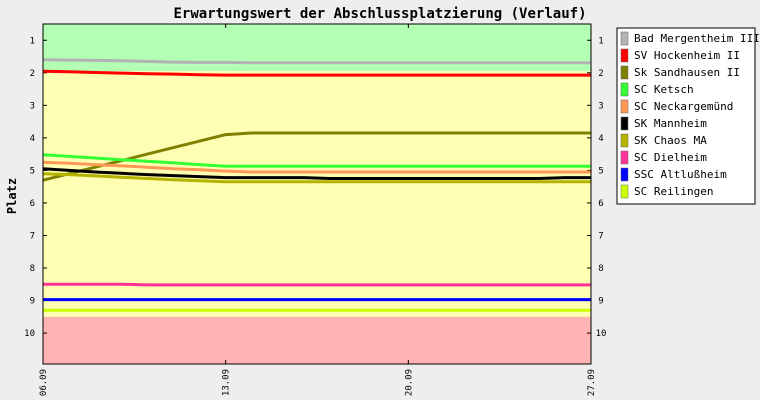  Describe the element at coordinates (32, 106) in the screenshot. I see `y-tick-label-left-3: 3` at that location.